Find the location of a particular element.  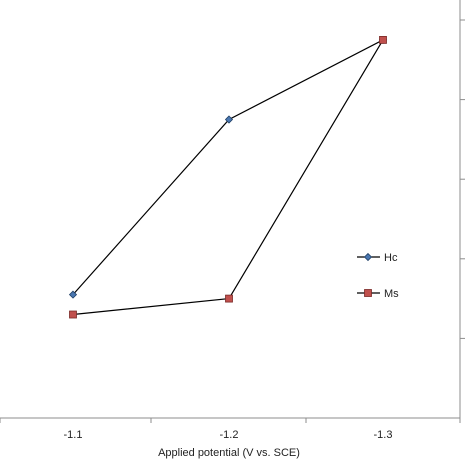

legend-marker-ms is located at coordinates (368, 293).